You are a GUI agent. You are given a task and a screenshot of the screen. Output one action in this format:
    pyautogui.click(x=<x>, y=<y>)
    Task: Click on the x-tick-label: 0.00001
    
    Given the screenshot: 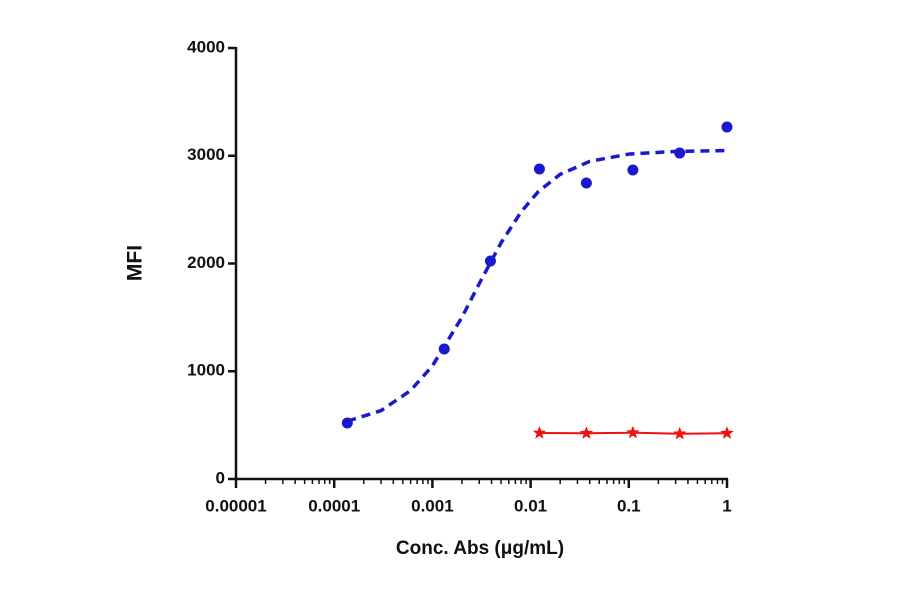 What is the action you would take?
    pyautogui.click(x=235, y=505)
    